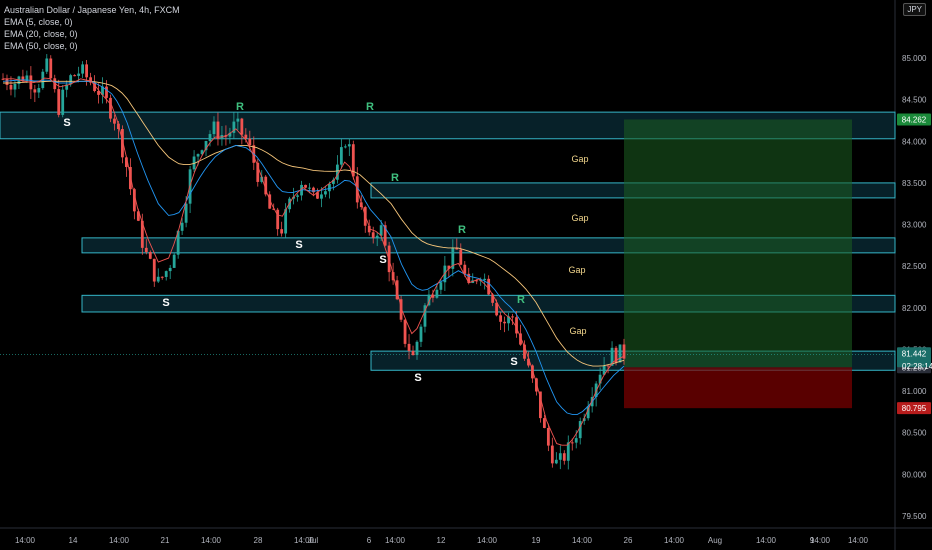 Image resolution: width=932 pixels, height=550 pixels. I want to click on indicator-ema50: EMA (50, close, 0), so click(41, 46).